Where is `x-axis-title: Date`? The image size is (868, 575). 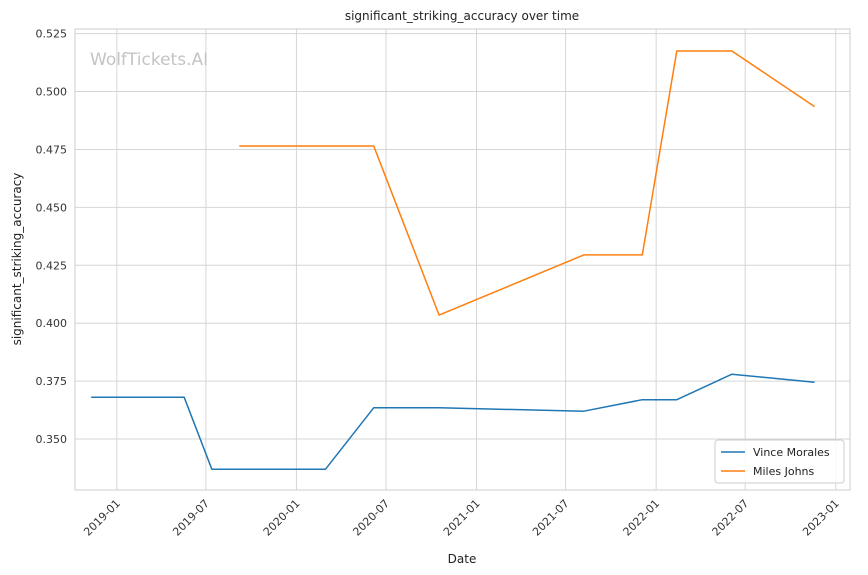 x-axis-title: Date is located at coordinates (462, 559).